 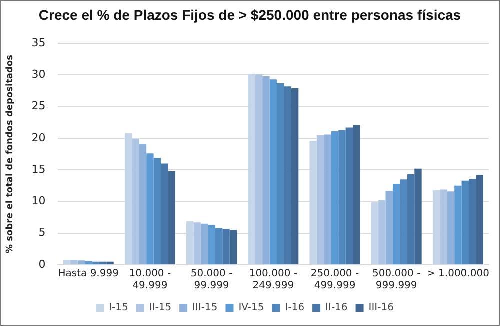 I want to click on x-tick-label: Hasta 9.999, so click(x=88, y=274).